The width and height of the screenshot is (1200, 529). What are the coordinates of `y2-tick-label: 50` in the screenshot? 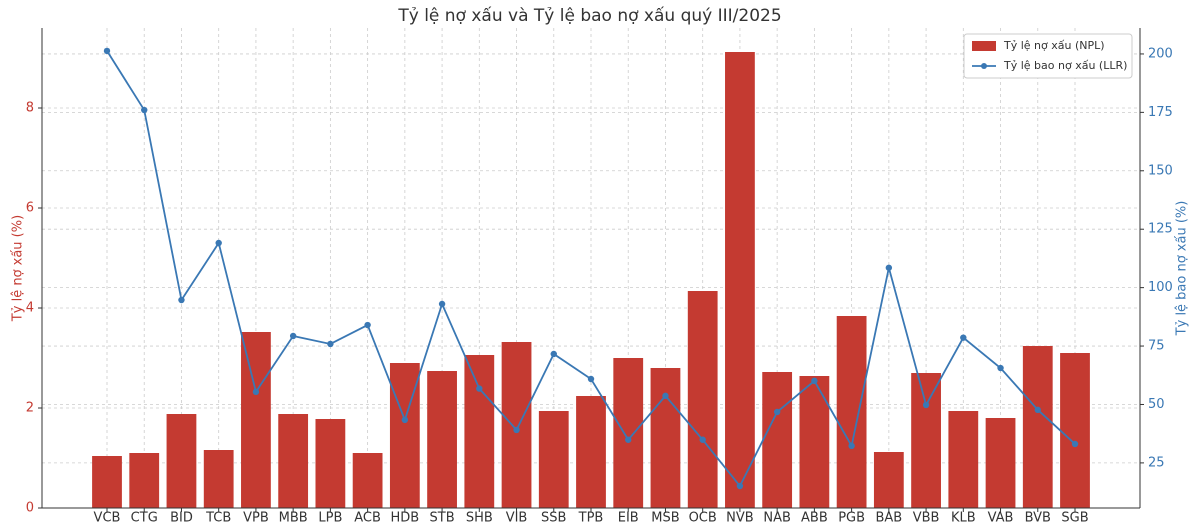 It's located at (1156, 404).